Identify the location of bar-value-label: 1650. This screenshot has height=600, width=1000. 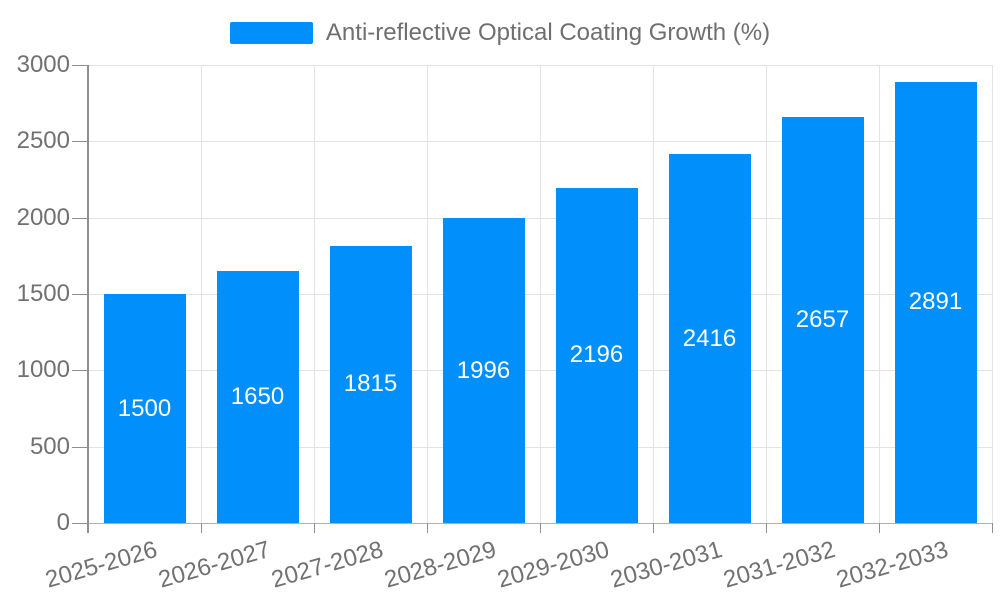
(257, 397).